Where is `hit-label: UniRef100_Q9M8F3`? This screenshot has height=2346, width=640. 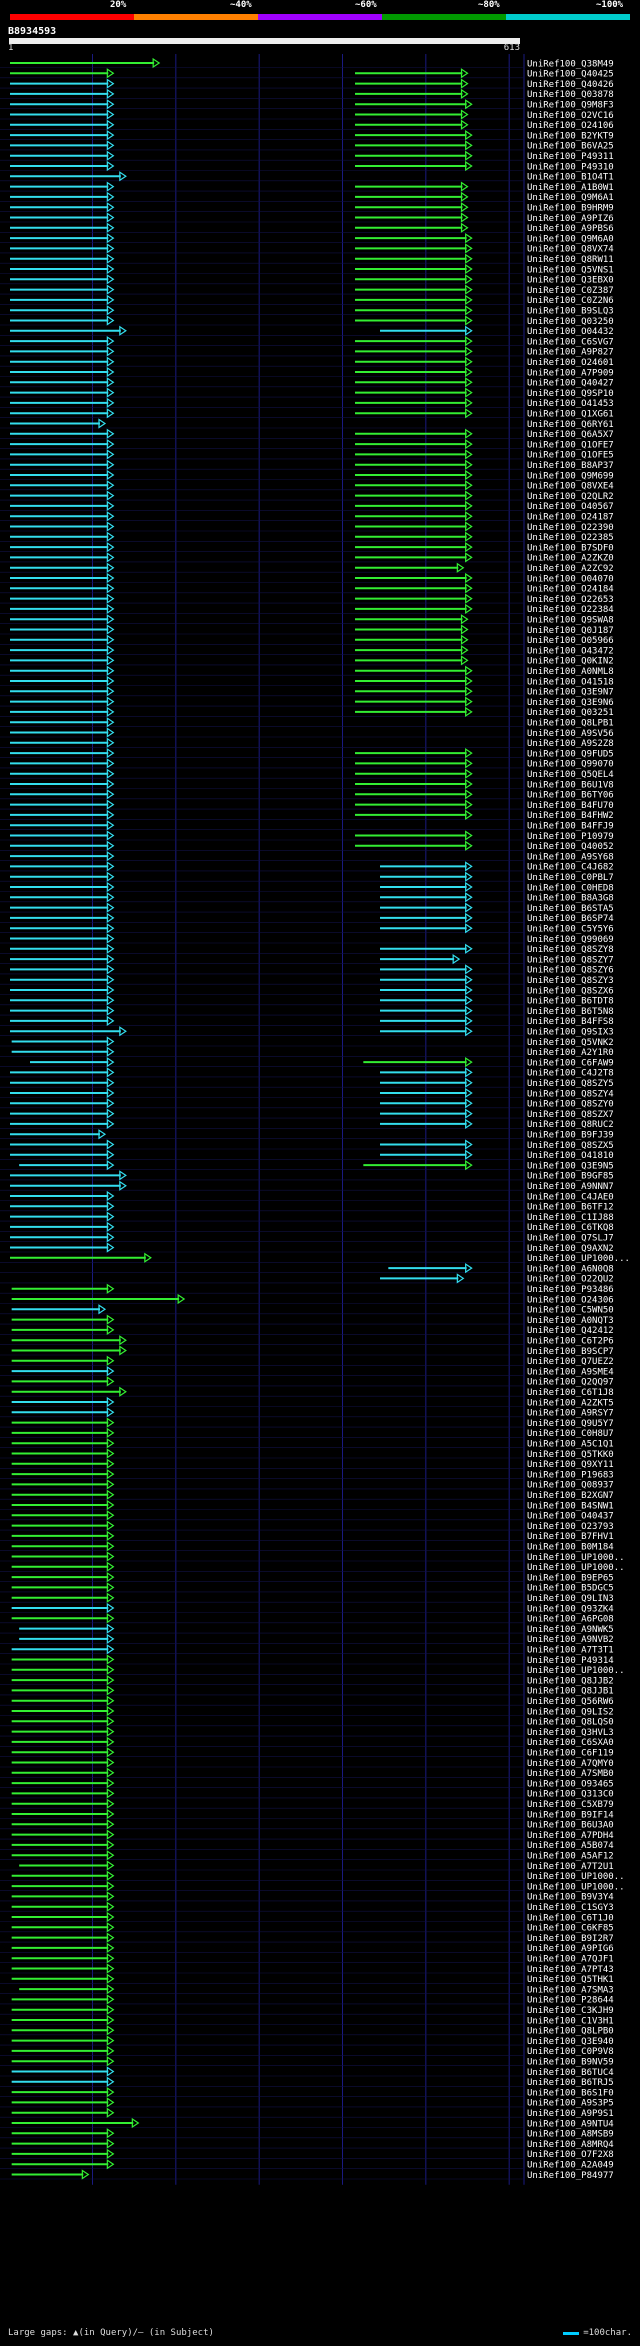
hit-label: UniRef100_Q9M8F3 is located at coordinates (570, 106).